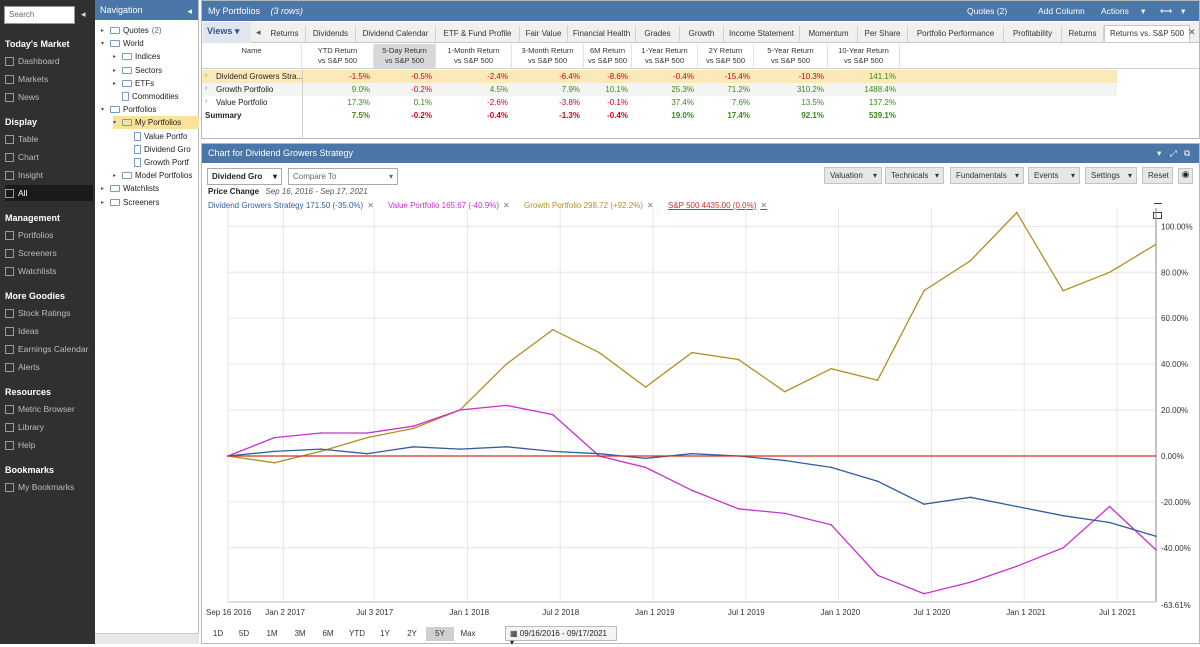 The height and width of the screenshot is (647, 1200). What do you see at coordinates (658, 34) in the screenshot?
I see `tab-grades: Grades` at bounding box center [658, 34].